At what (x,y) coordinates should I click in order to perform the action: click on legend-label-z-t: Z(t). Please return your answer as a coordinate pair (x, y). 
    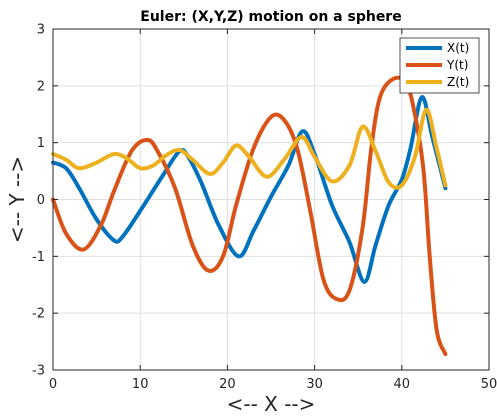
    Looking at the image, I should click on (458, 82).